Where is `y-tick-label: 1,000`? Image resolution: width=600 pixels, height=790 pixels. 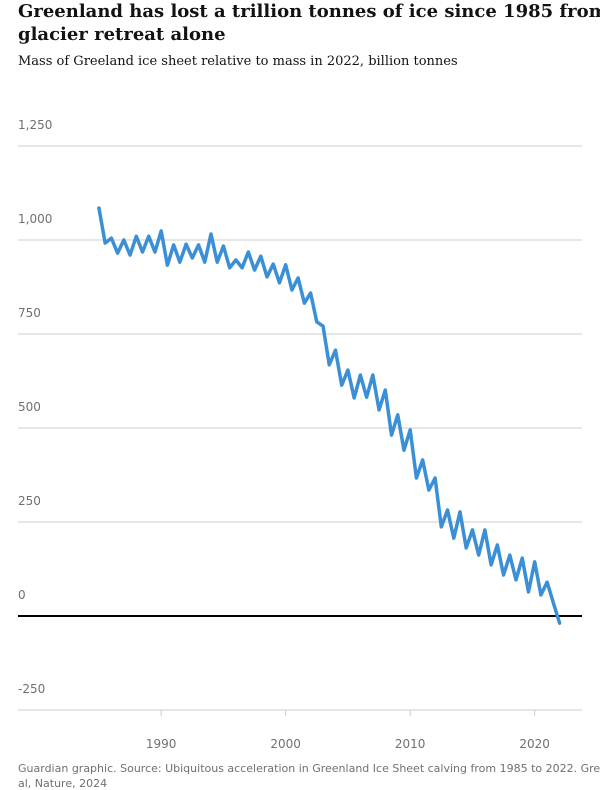 y-tick-label: 1,000 is located at coordinates (35, 219).